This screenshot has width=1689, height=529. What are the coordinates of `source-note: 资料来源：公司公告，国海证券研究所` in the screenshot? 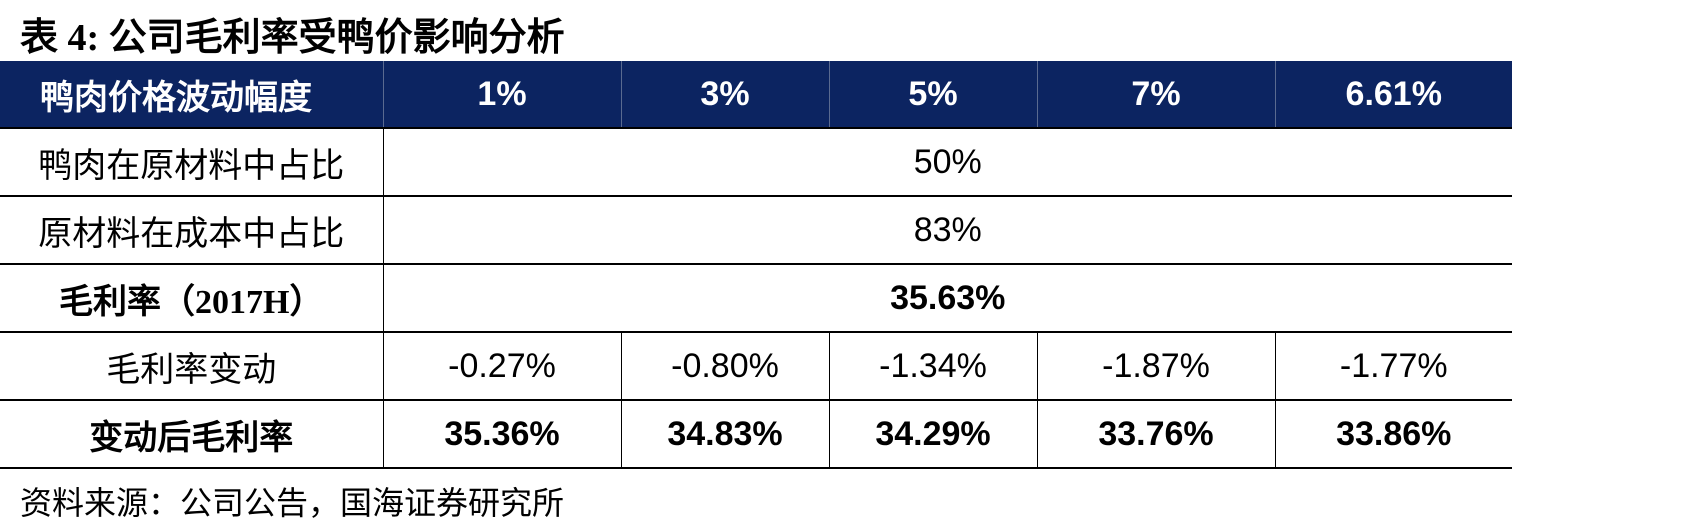 It's located at (292, 503).